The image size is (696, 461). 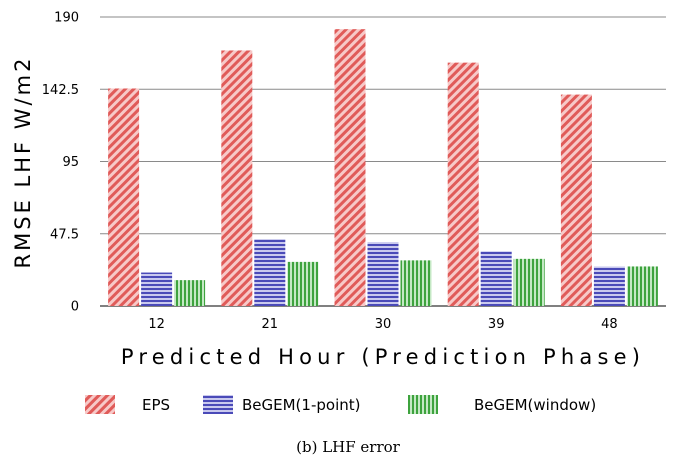 What do you see at coordinates (156, 405) in the screenshot?
I see `legend-label-eps: EPS` at bounding box center [156, 405].